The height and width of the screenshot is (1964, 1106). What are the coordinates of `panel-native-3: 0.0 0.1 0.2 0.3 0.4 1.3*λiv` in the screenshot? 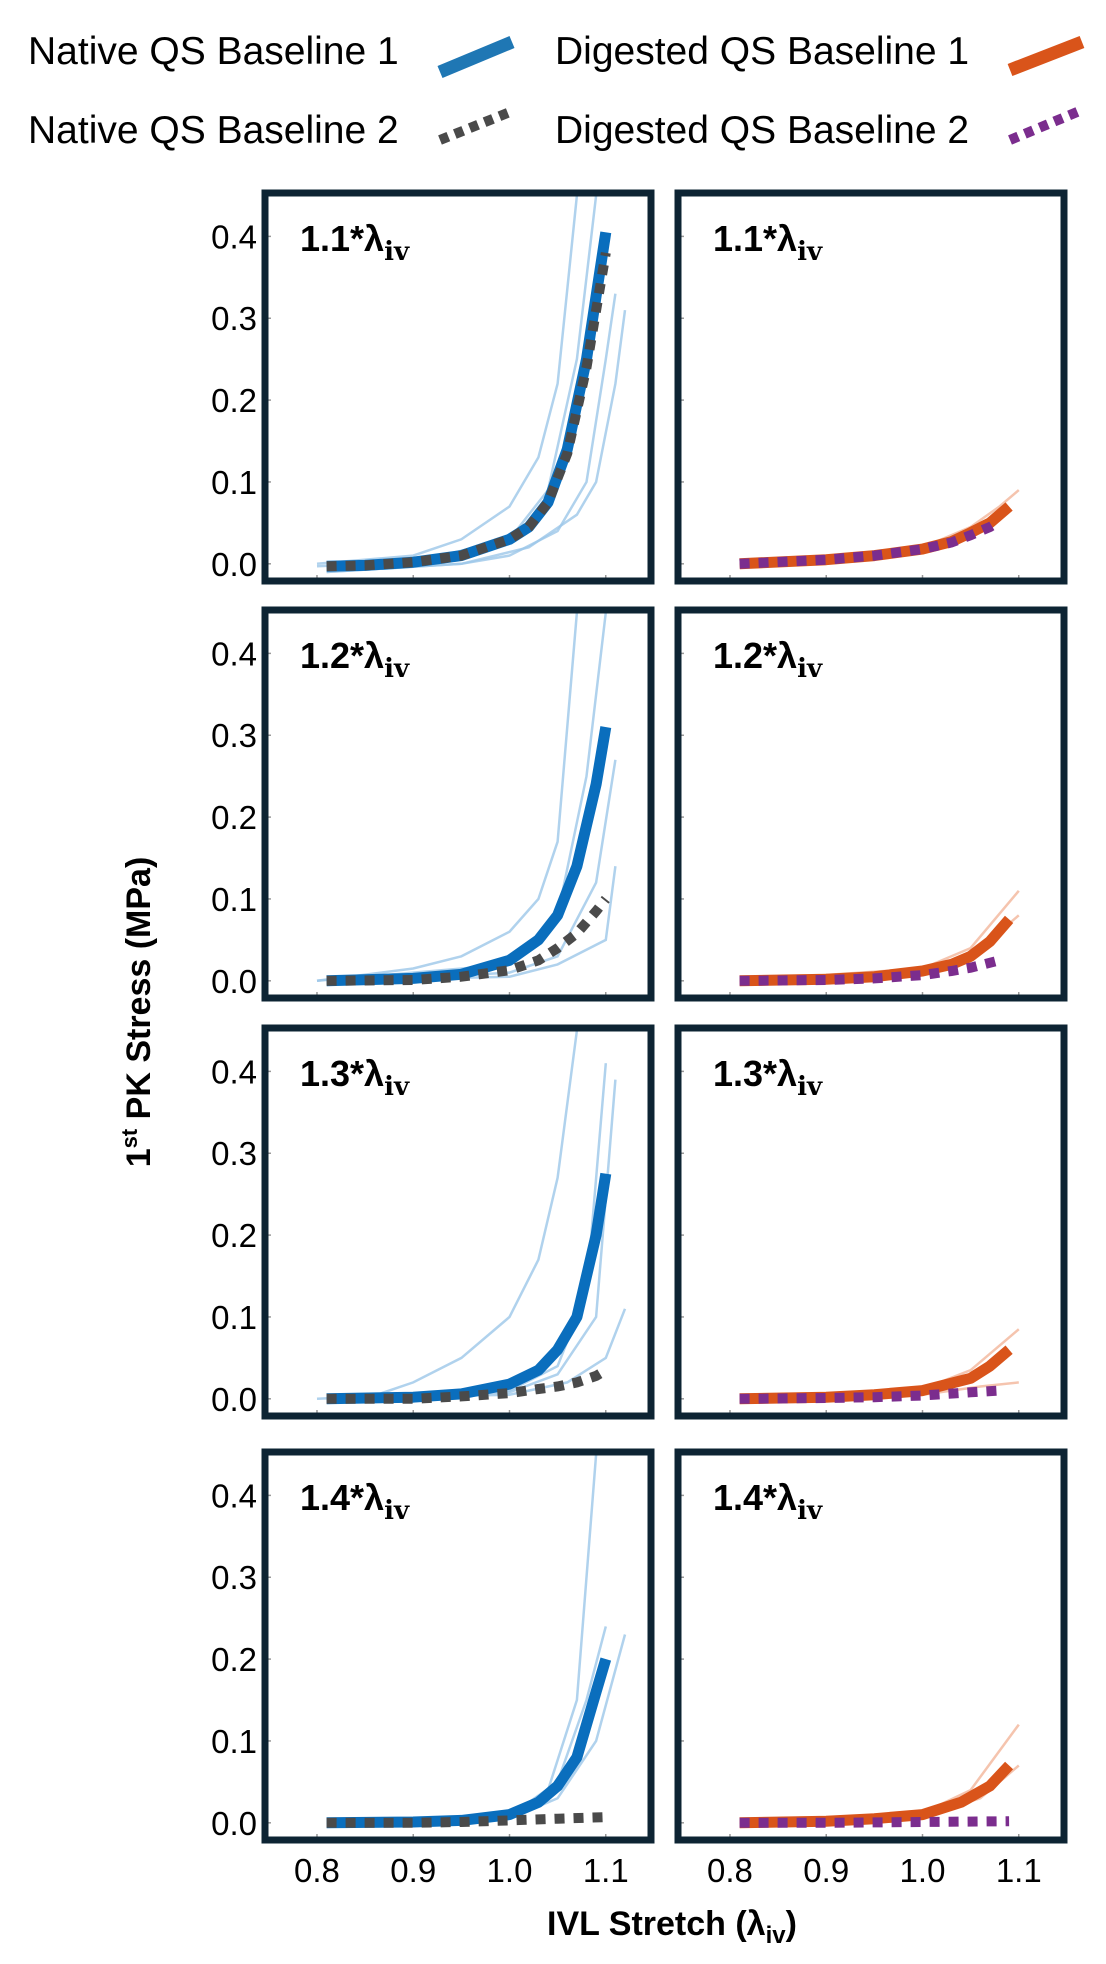 It's located at (433, 1222).